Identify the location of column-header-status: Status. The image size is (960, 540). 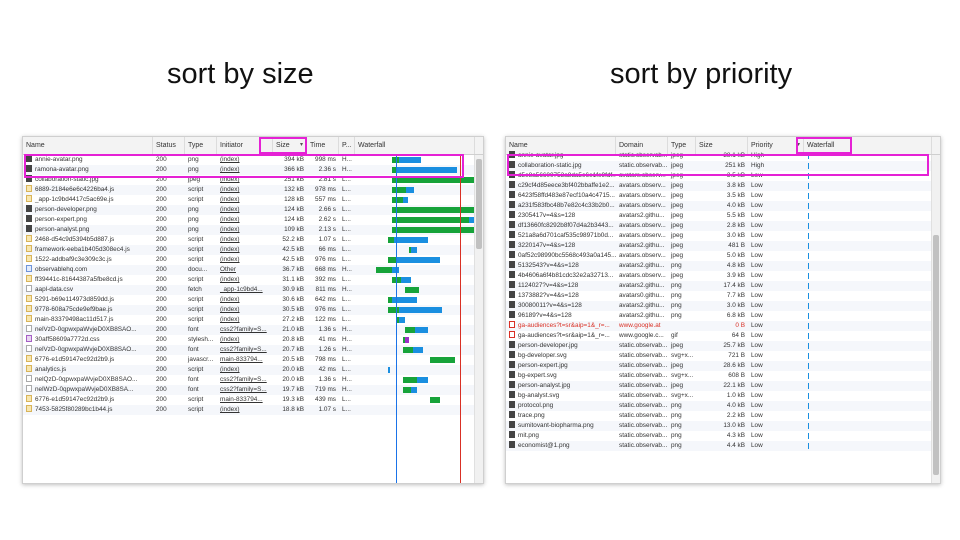
(169, 145).